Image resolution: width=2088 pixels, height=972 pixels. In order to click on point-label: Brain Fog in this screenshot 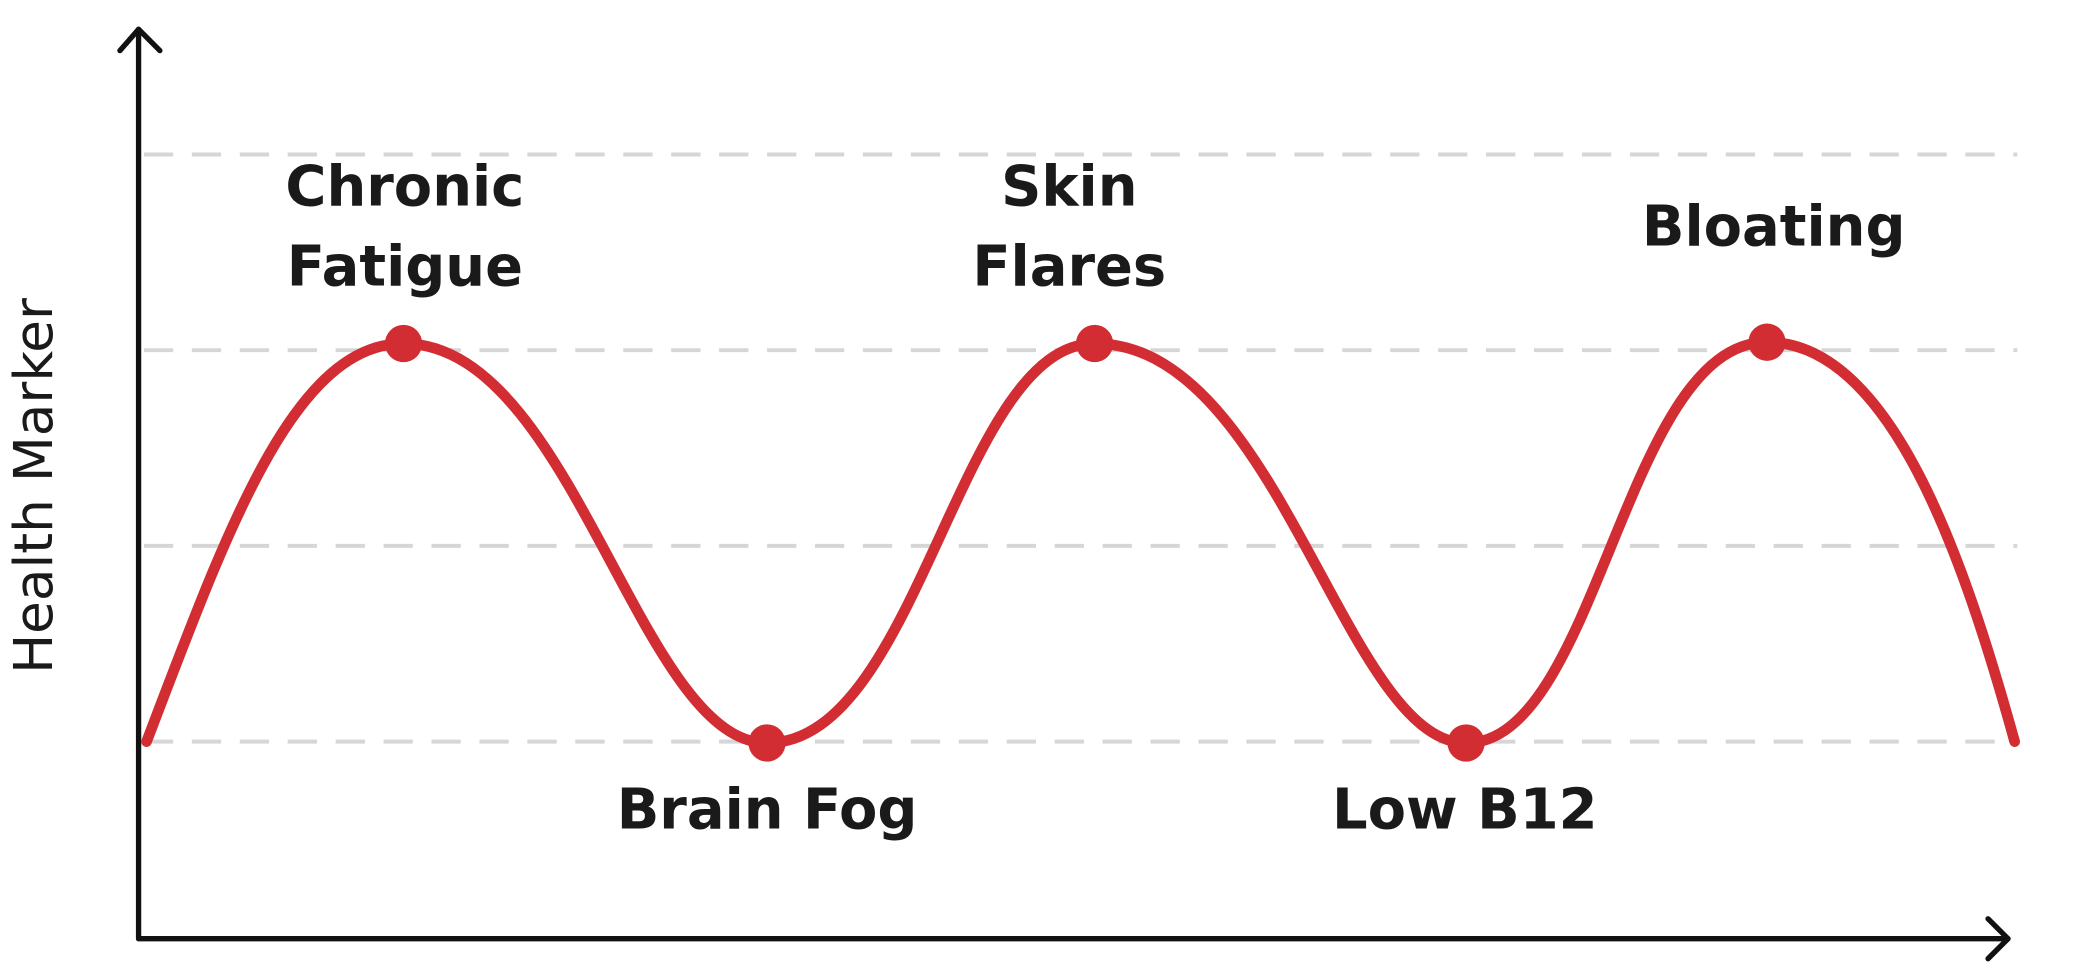, I will do `click(767, 810)`.